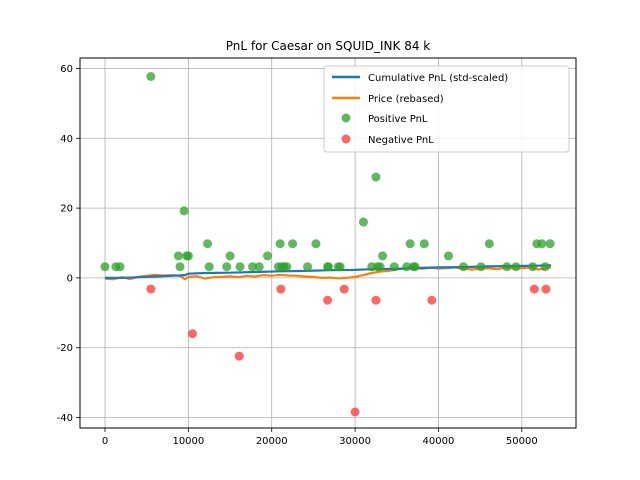  I want to click on y-tick-label: 40, so click(66, 139).